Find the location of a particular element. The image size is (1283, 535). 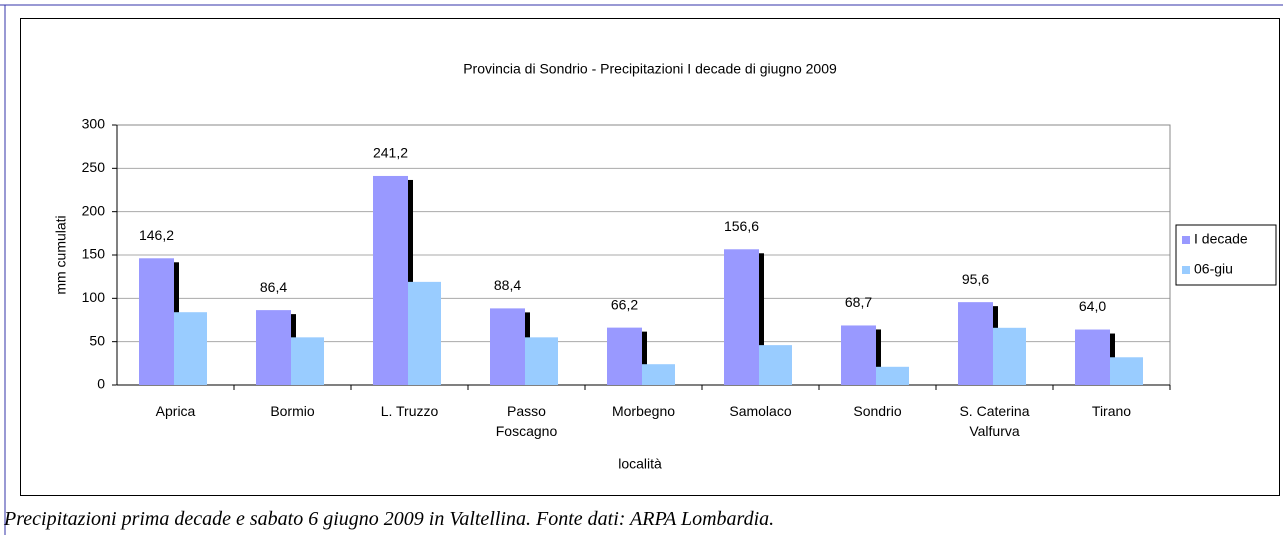

y-tick-label: 200 is located at coordinates (94, 210).